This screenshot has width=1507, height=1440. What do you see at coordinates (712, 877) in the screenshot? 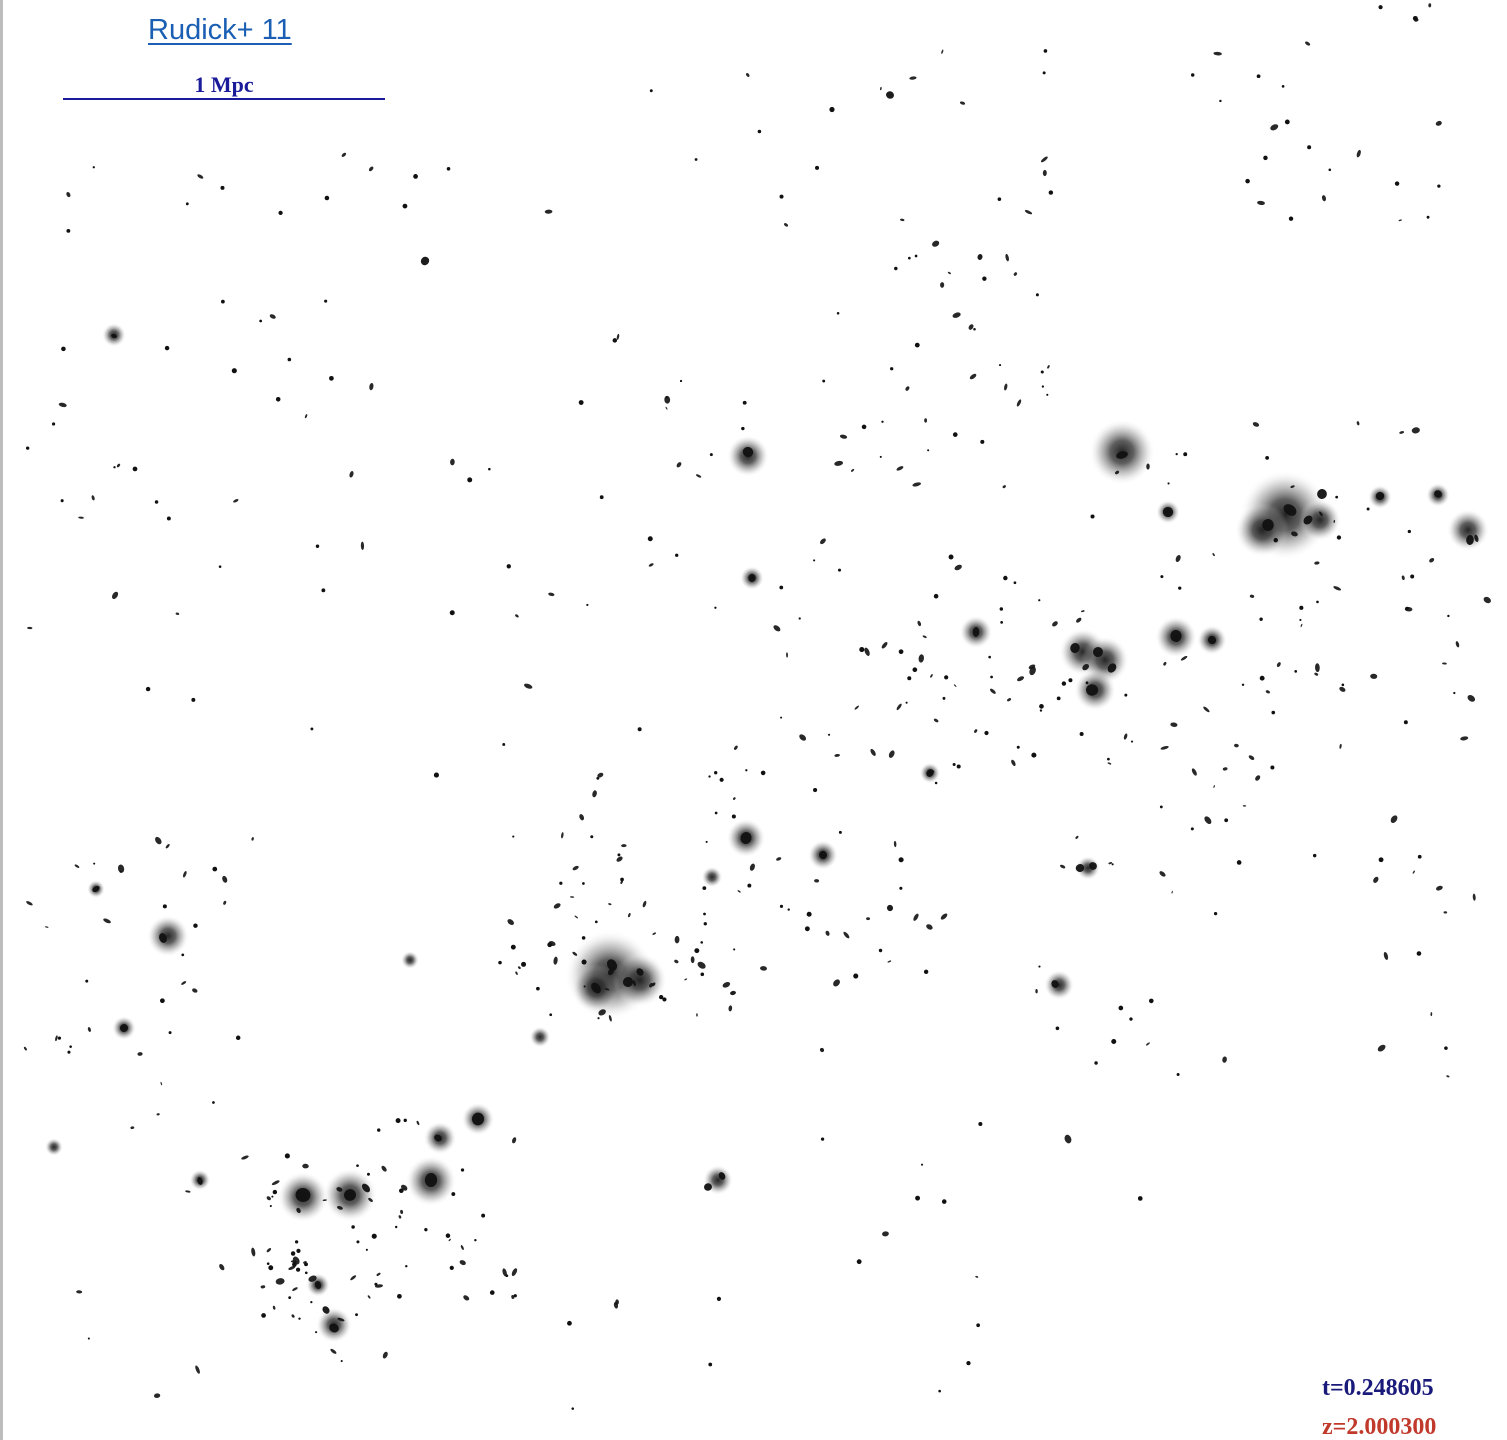
I see `galaxy-halo` at bounding box center [712, 877].